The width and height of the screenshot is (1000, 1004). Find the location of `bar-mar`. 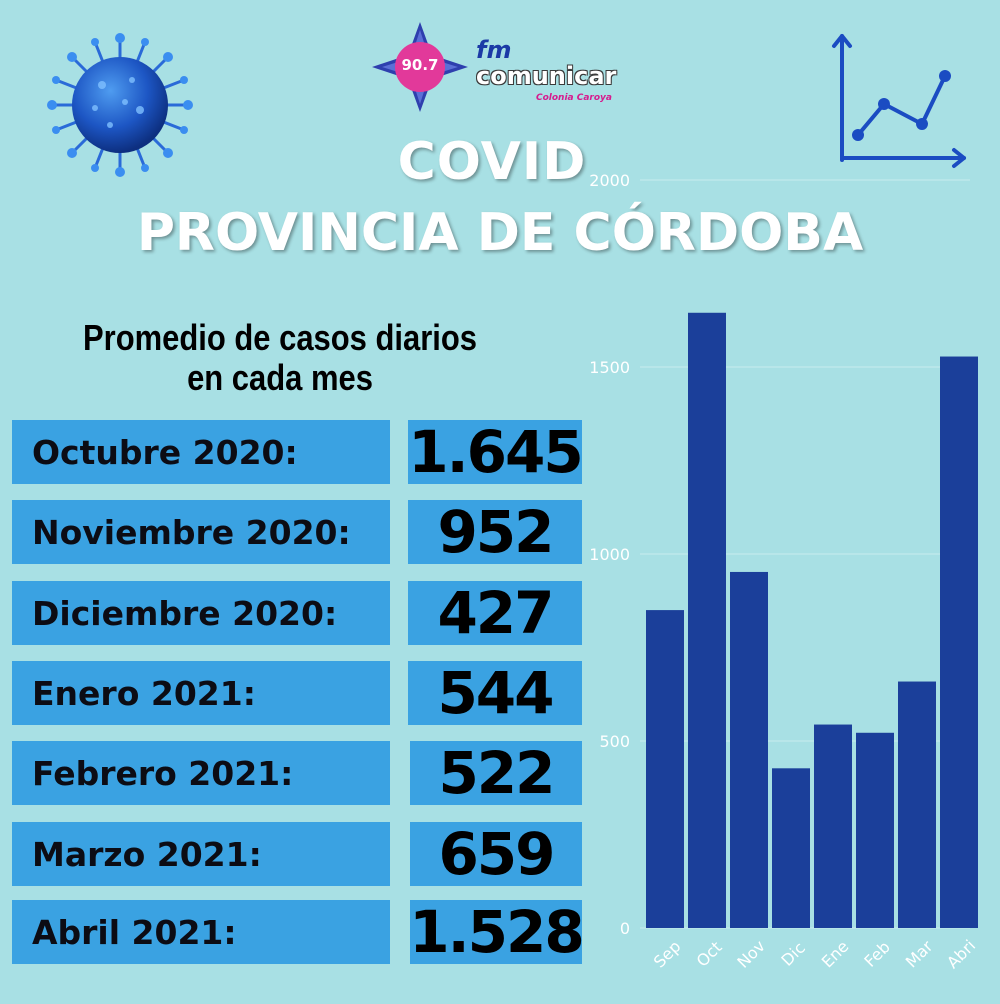

bar-mar is located at coordinates (917, 804).